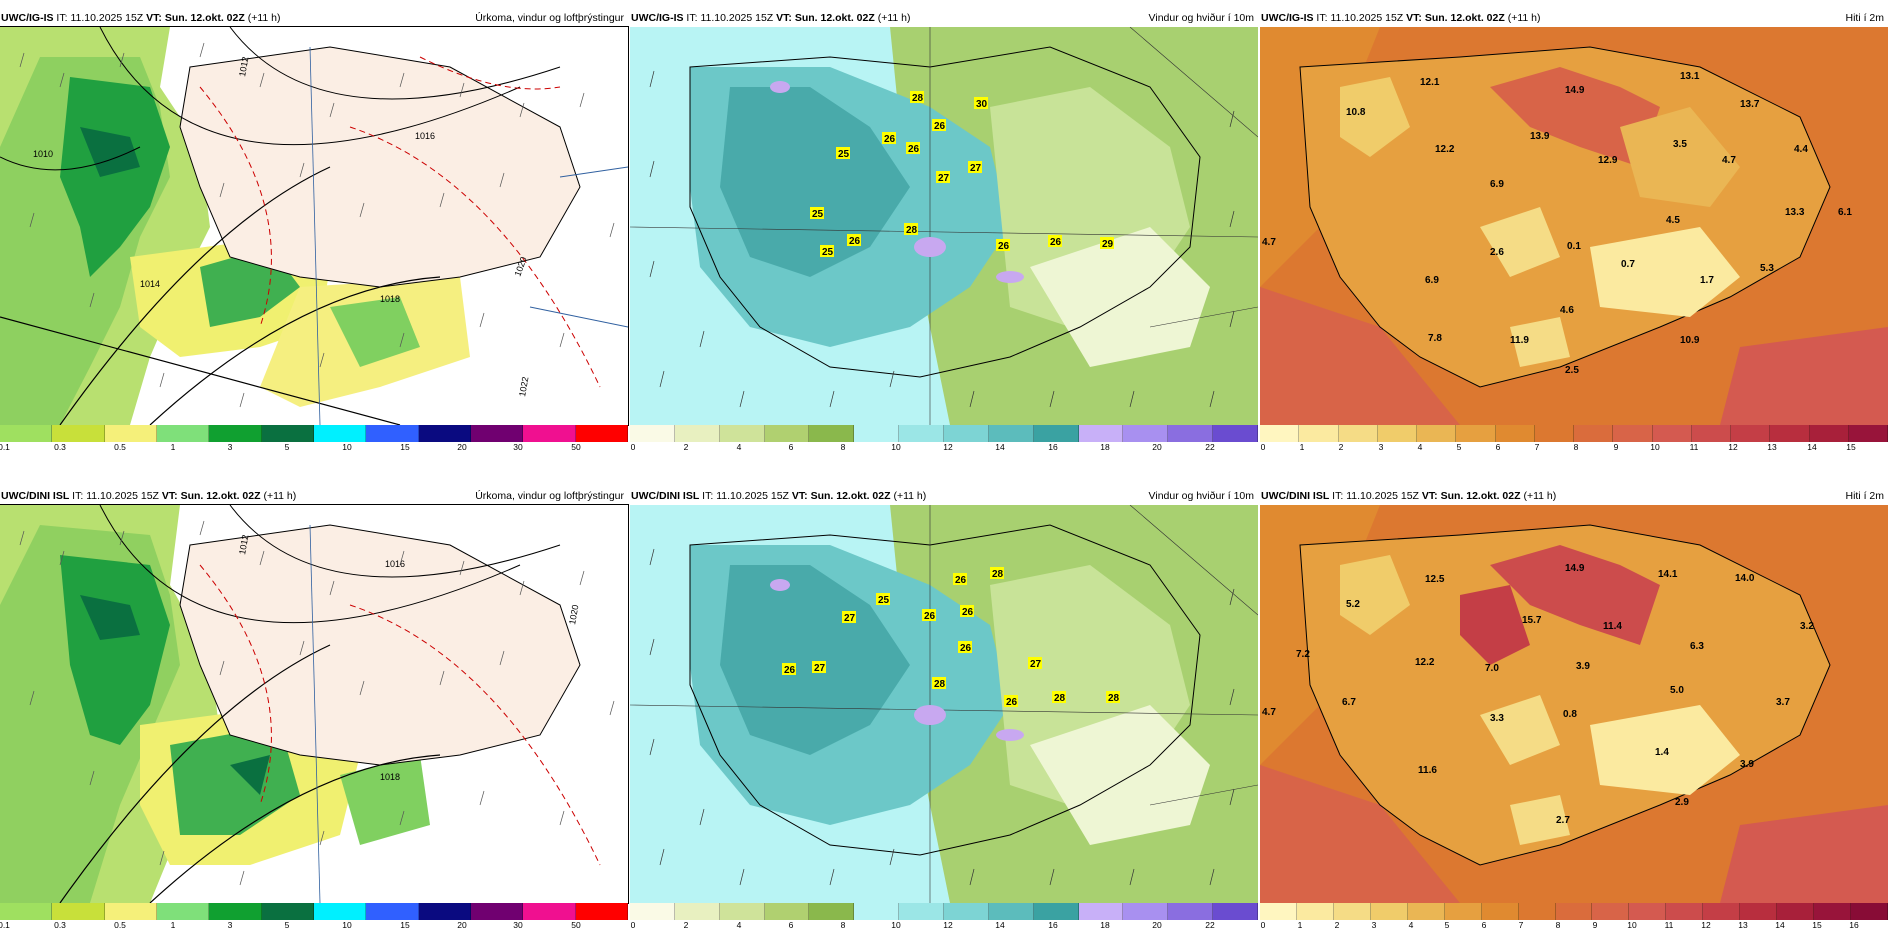 The image size is (1900, 950). Describe the element at coordinates (576, 447) in the screenshot. I see `tick-label: 50` at that location.